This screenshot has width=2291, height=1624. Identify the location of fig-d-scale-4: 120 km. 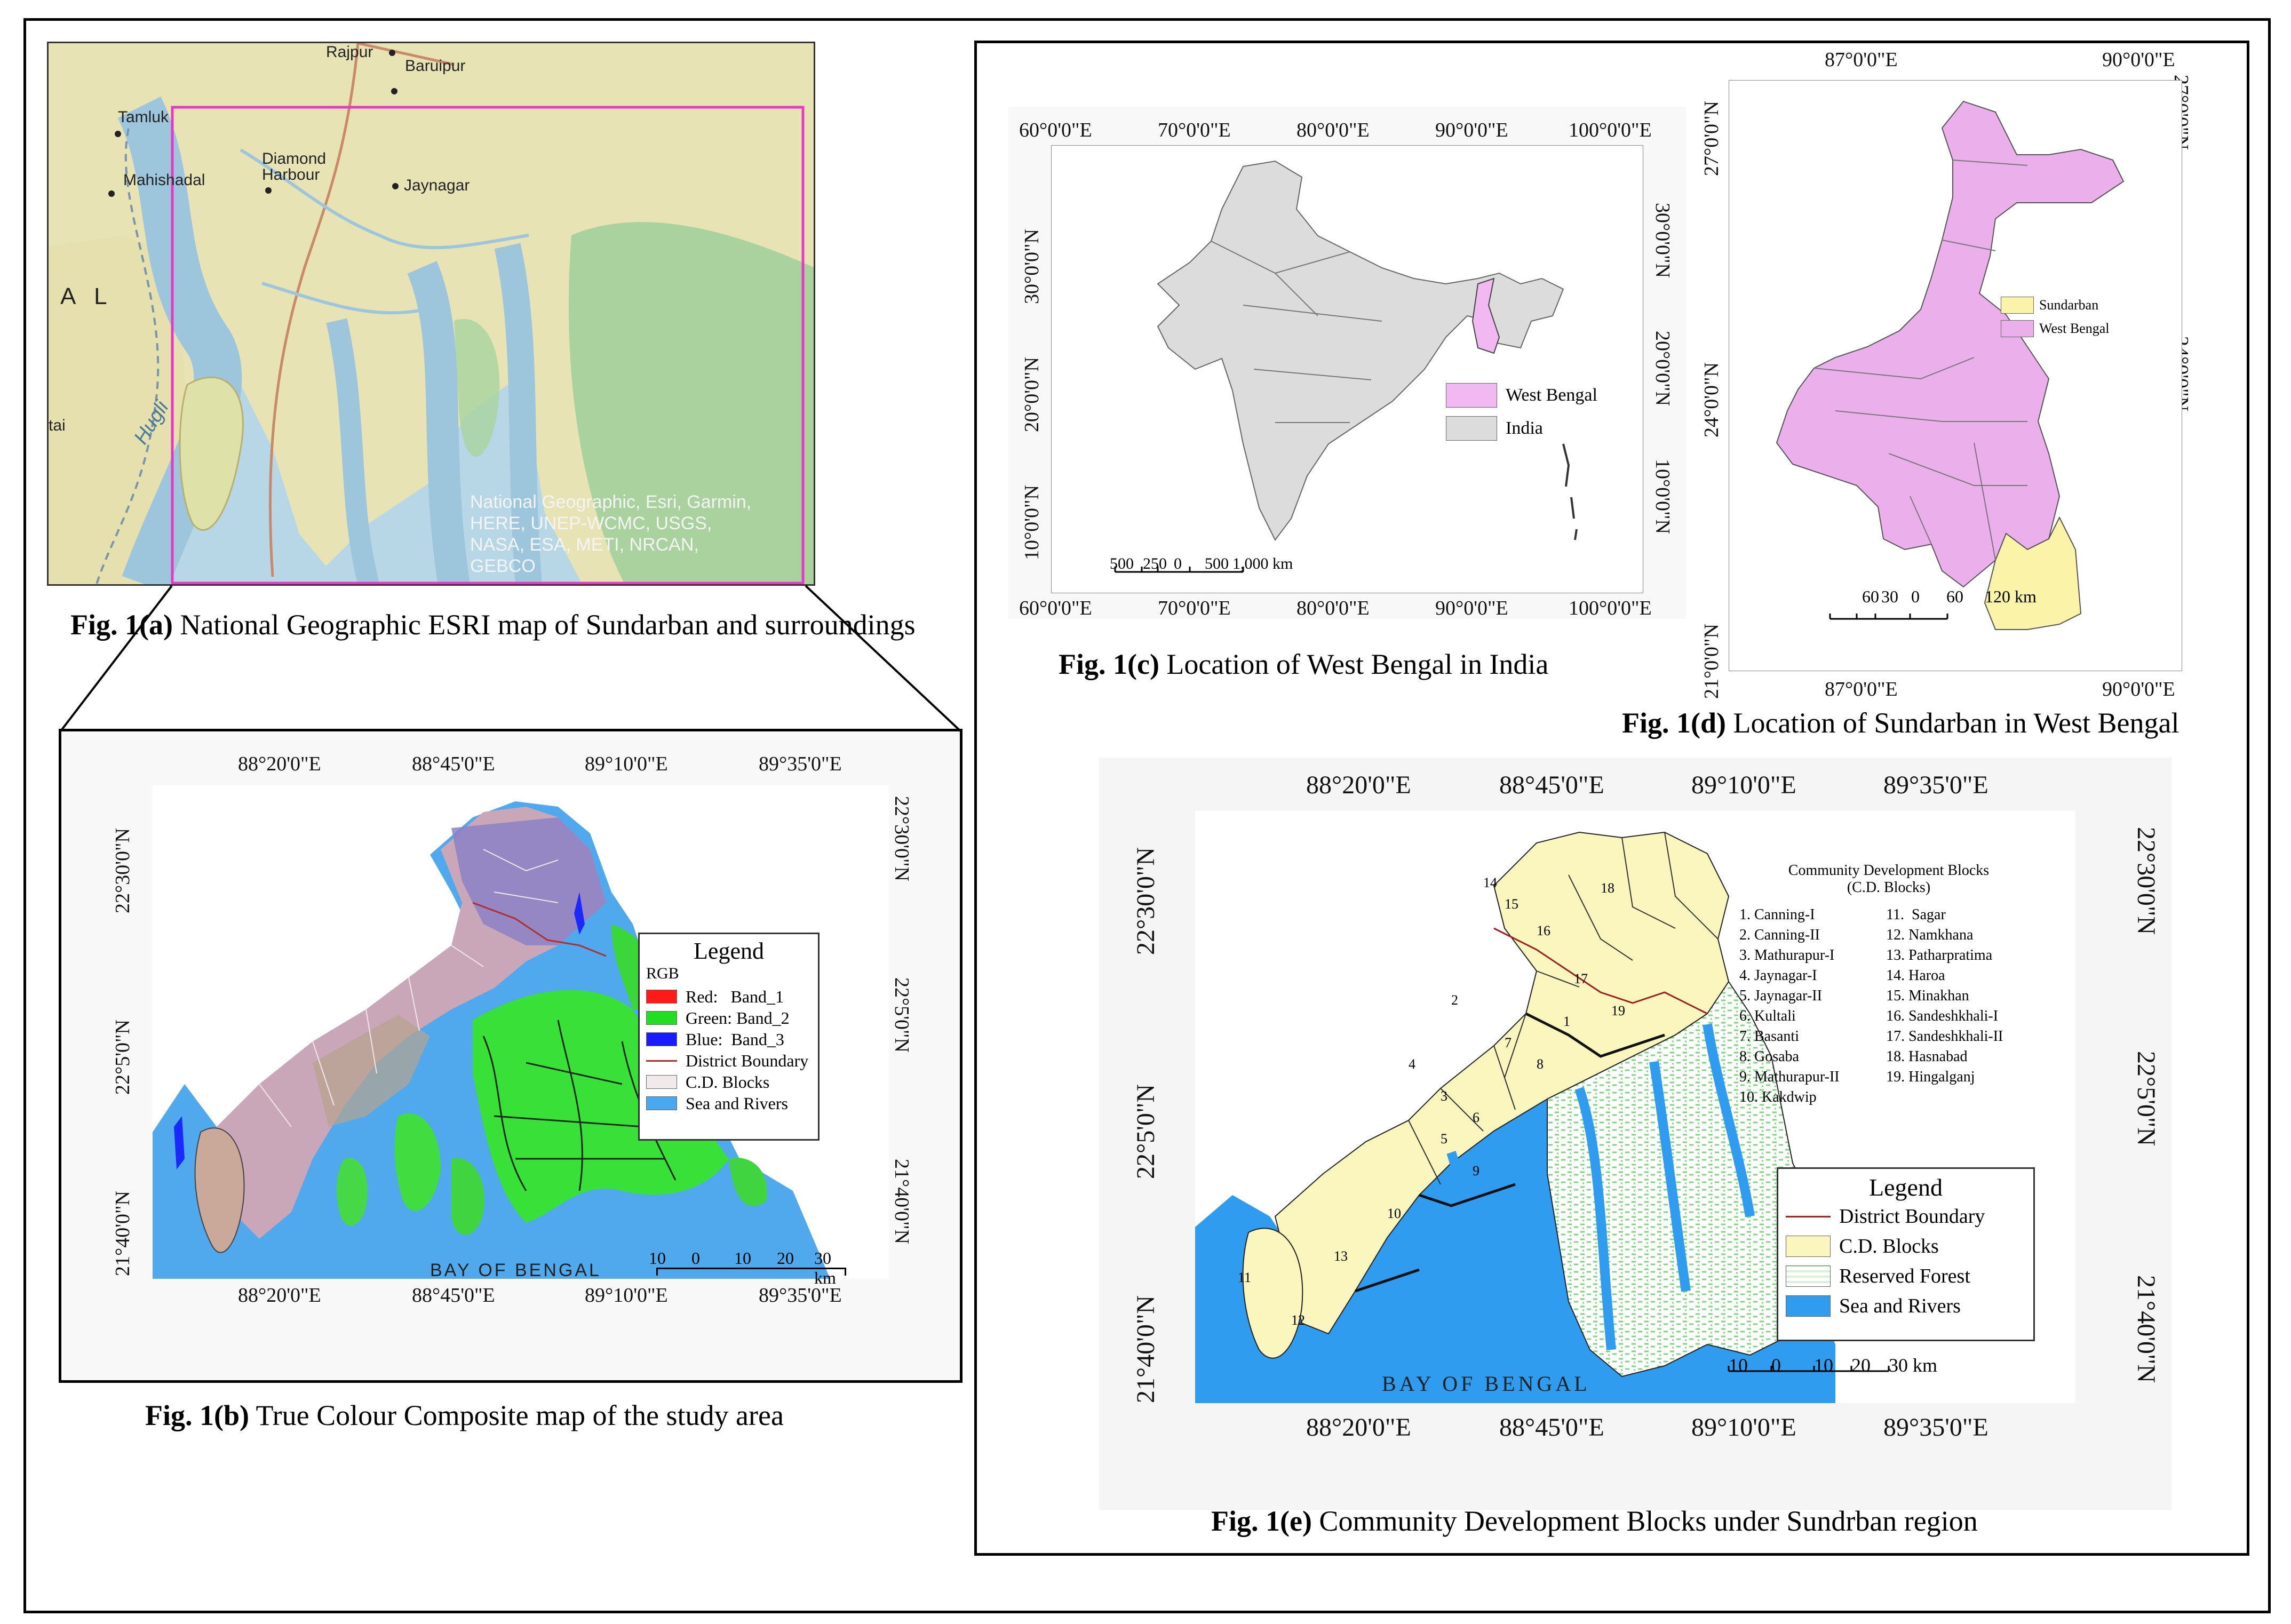
(2011, 596).